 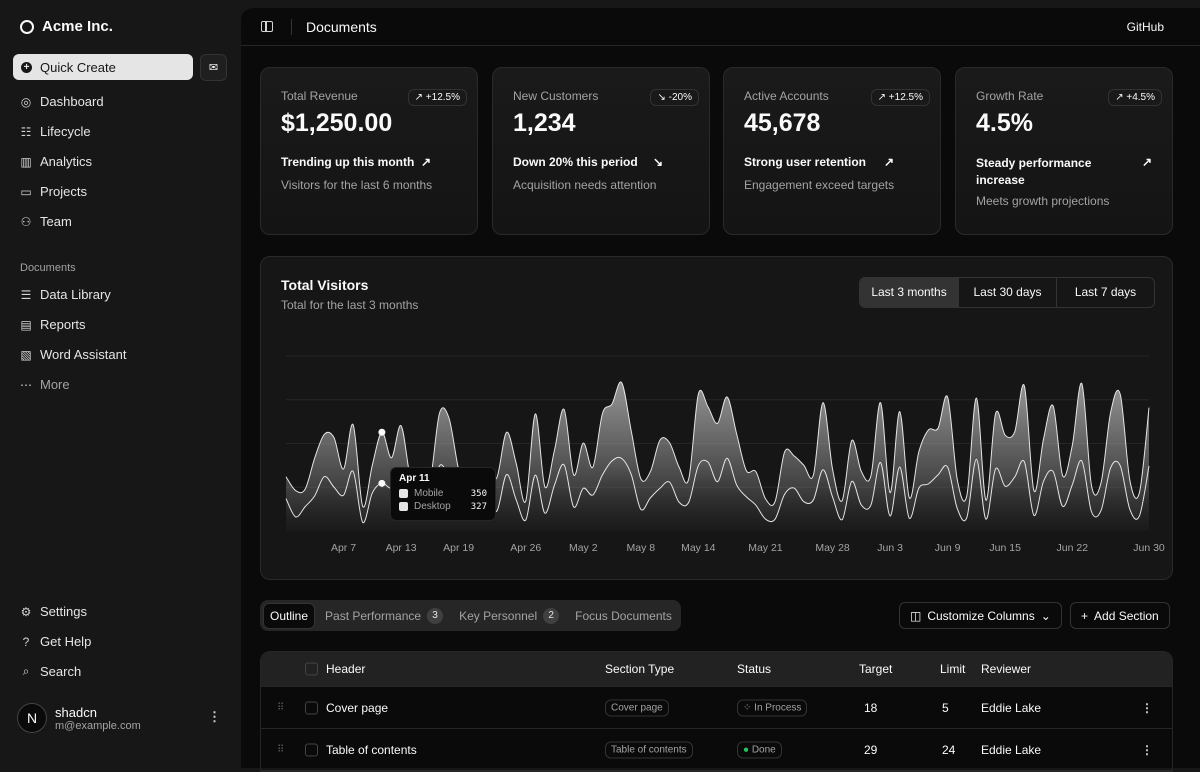 What do you see at coordinates (66, 641) in the screenshot?
I see `sidebar-item-label: Get Help` at bounding box center [66, 641].